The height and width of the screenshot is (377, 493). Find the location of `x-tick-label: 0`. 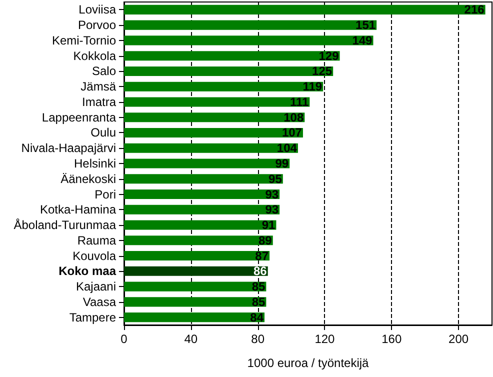

x-tick-label: 0 is located at coordinates (124, 339).